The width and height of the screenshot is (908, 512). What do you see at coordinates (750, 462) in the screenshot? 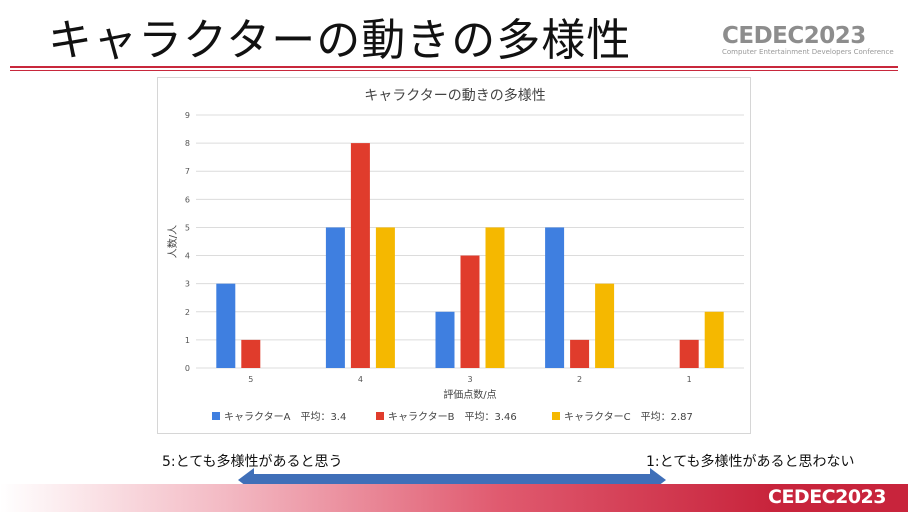
I see `scale-label-right: 1:とても多様性があると思わない` at bounding box center [750, 462].